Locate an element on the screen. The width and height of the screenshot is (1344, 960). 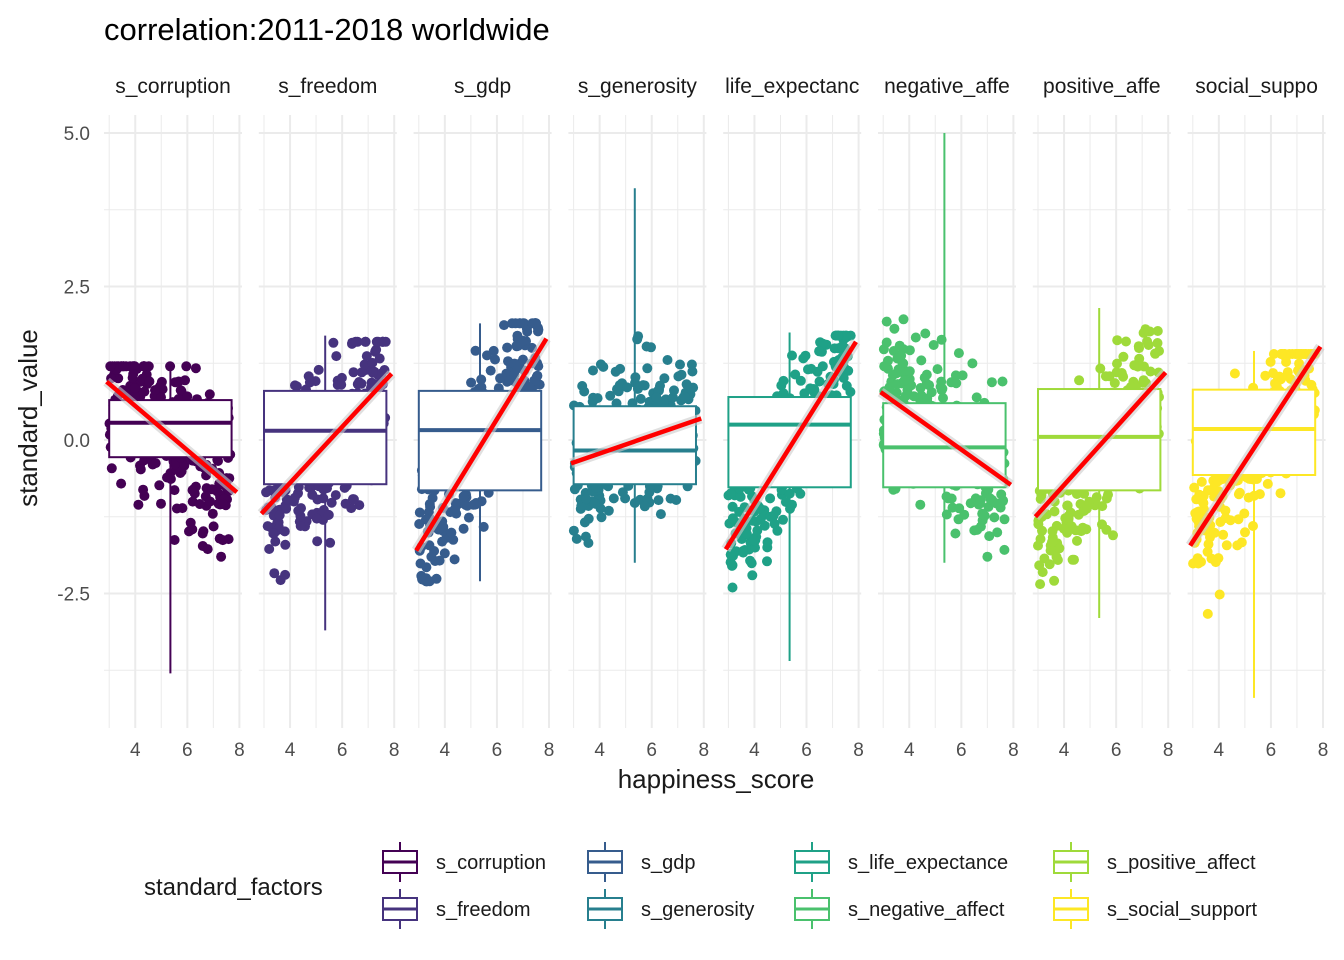
grid-lines is located at coordinates (637, 421).